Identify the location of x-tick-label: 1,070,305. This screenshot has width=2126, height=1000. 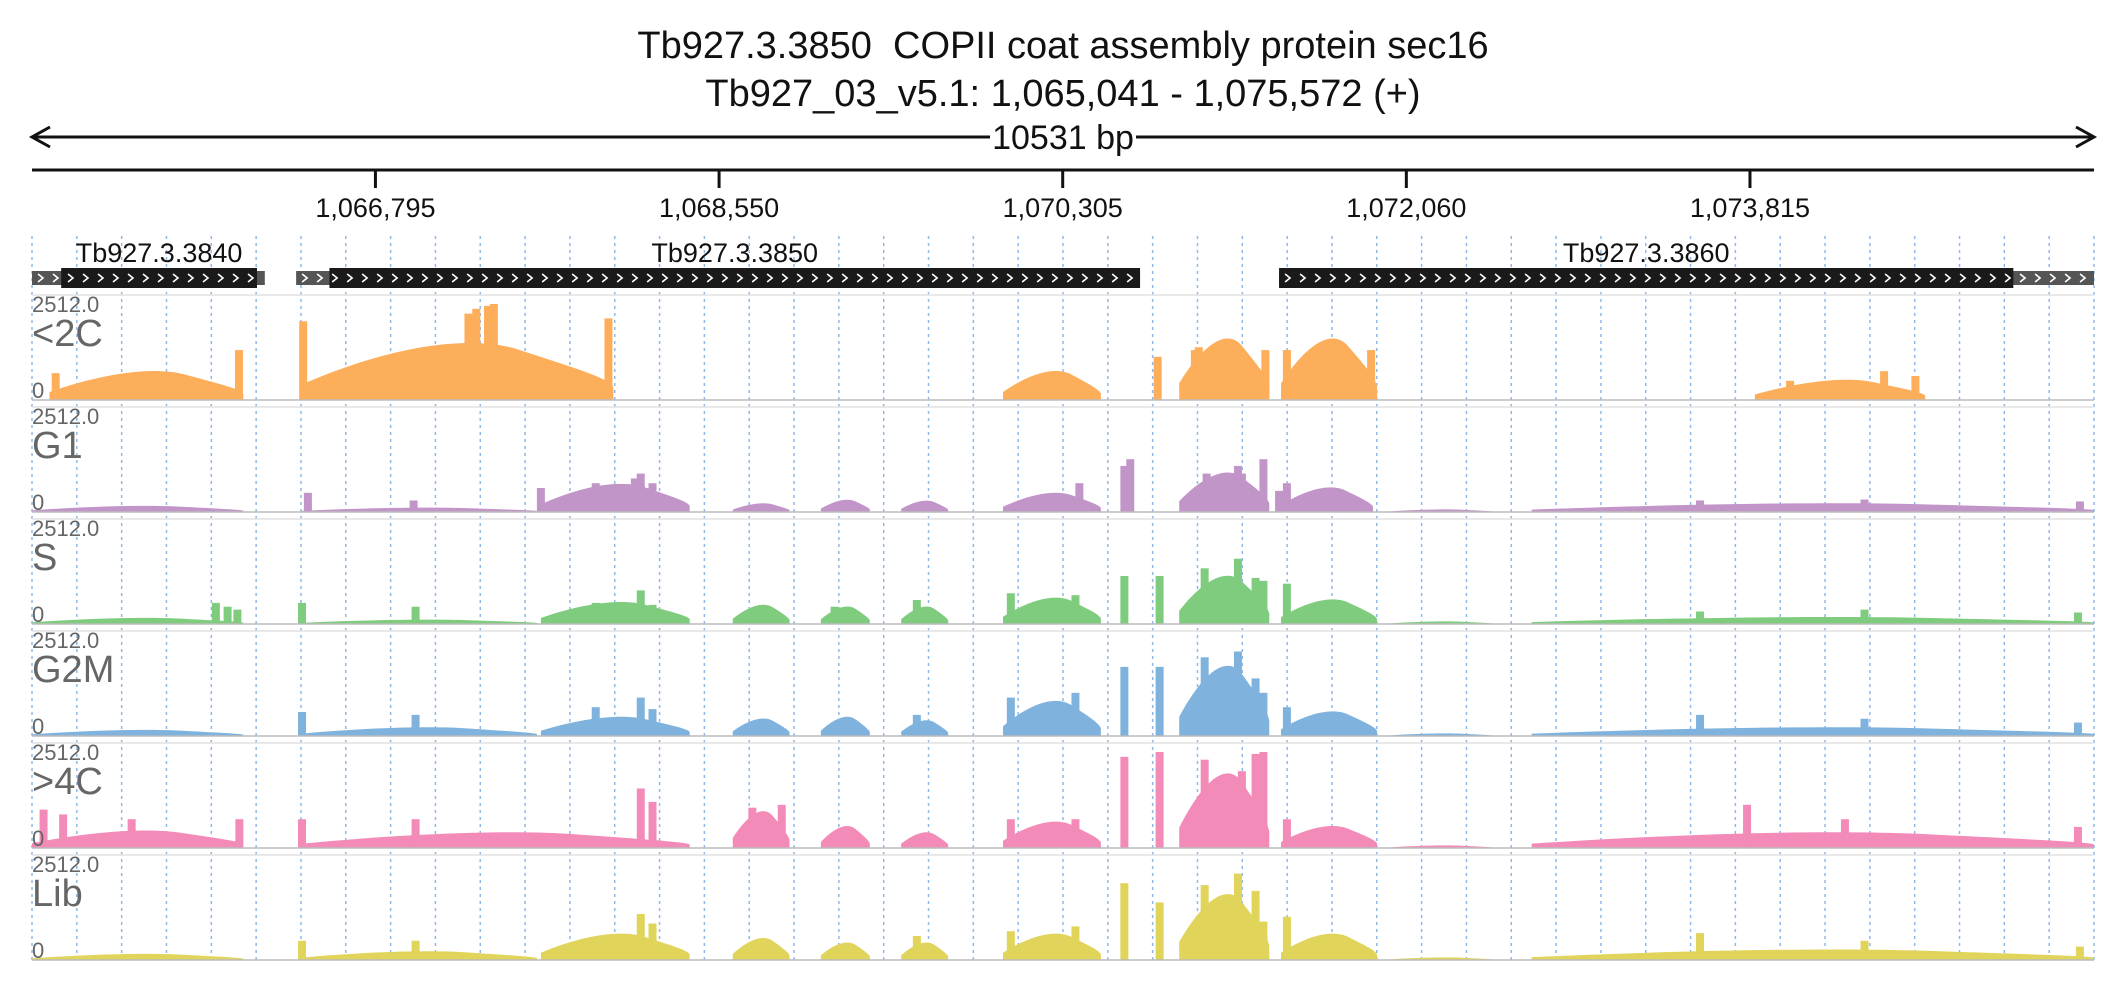
(1063, 208).